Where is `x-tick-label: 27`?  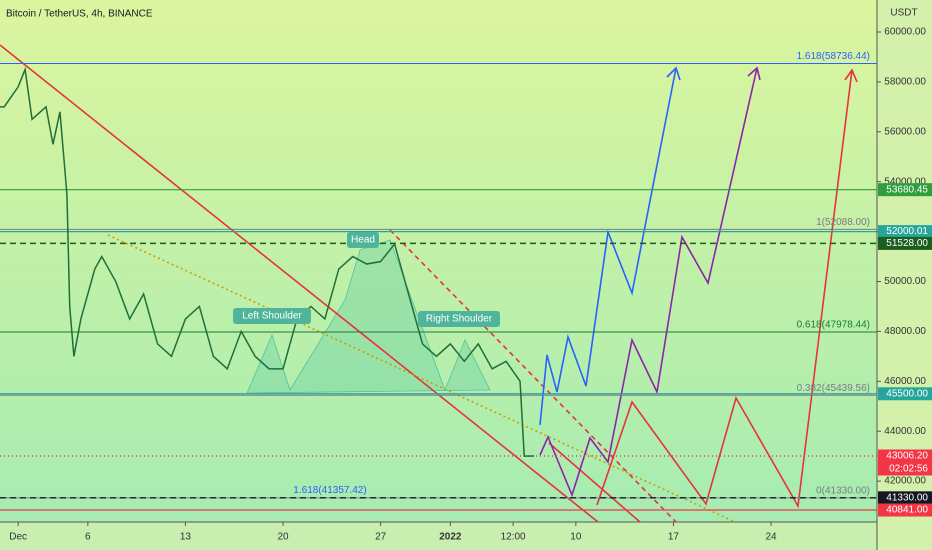 x-tick-label: 27 is located at coordinates (381, 537).